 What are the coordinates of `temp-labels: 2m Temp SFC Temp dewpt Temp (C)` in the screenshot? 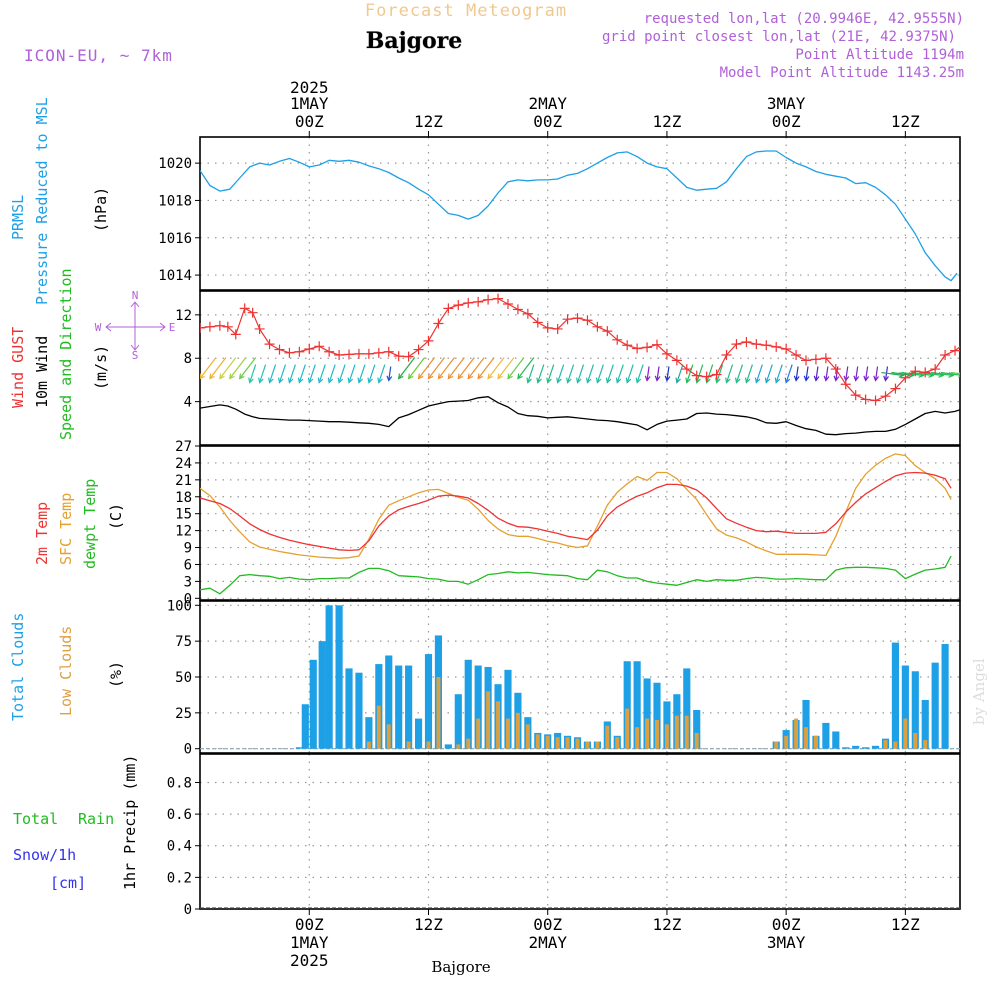 It's located at (79, 524).